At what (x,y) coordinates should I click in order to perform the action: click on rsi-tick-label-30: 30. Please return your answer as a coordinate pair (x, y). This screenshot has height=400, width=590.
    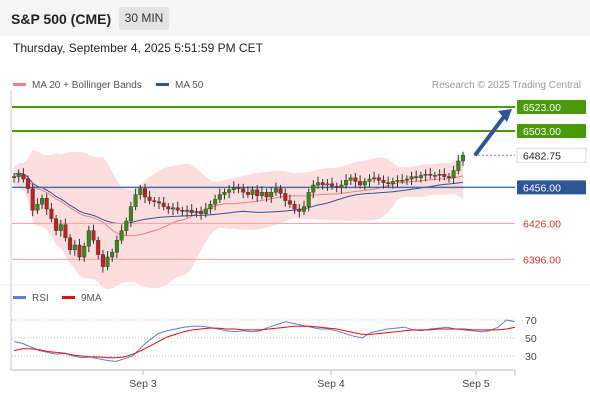
    Looking at the image, I should click on (531, 357).